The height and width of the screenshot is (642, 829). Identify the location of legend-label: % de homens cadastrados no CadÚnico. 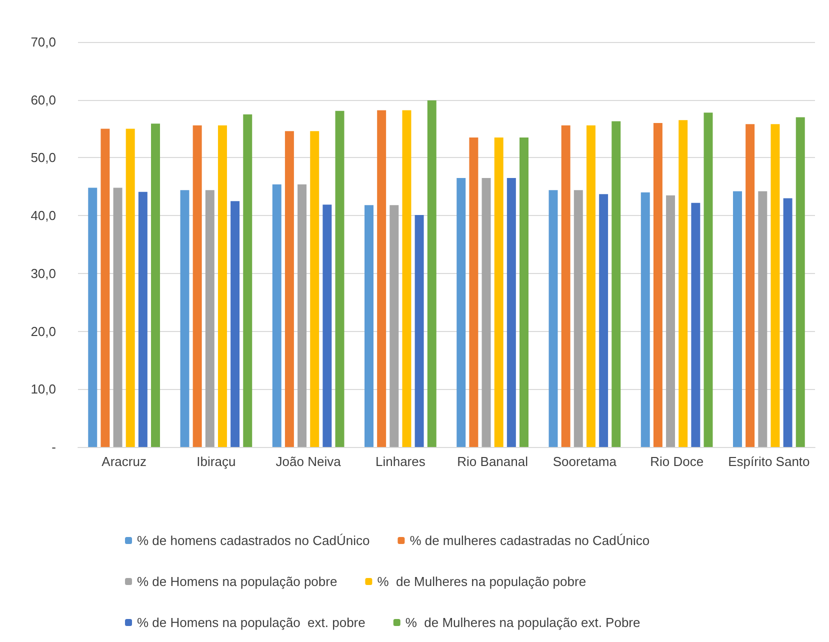
(253, 540).